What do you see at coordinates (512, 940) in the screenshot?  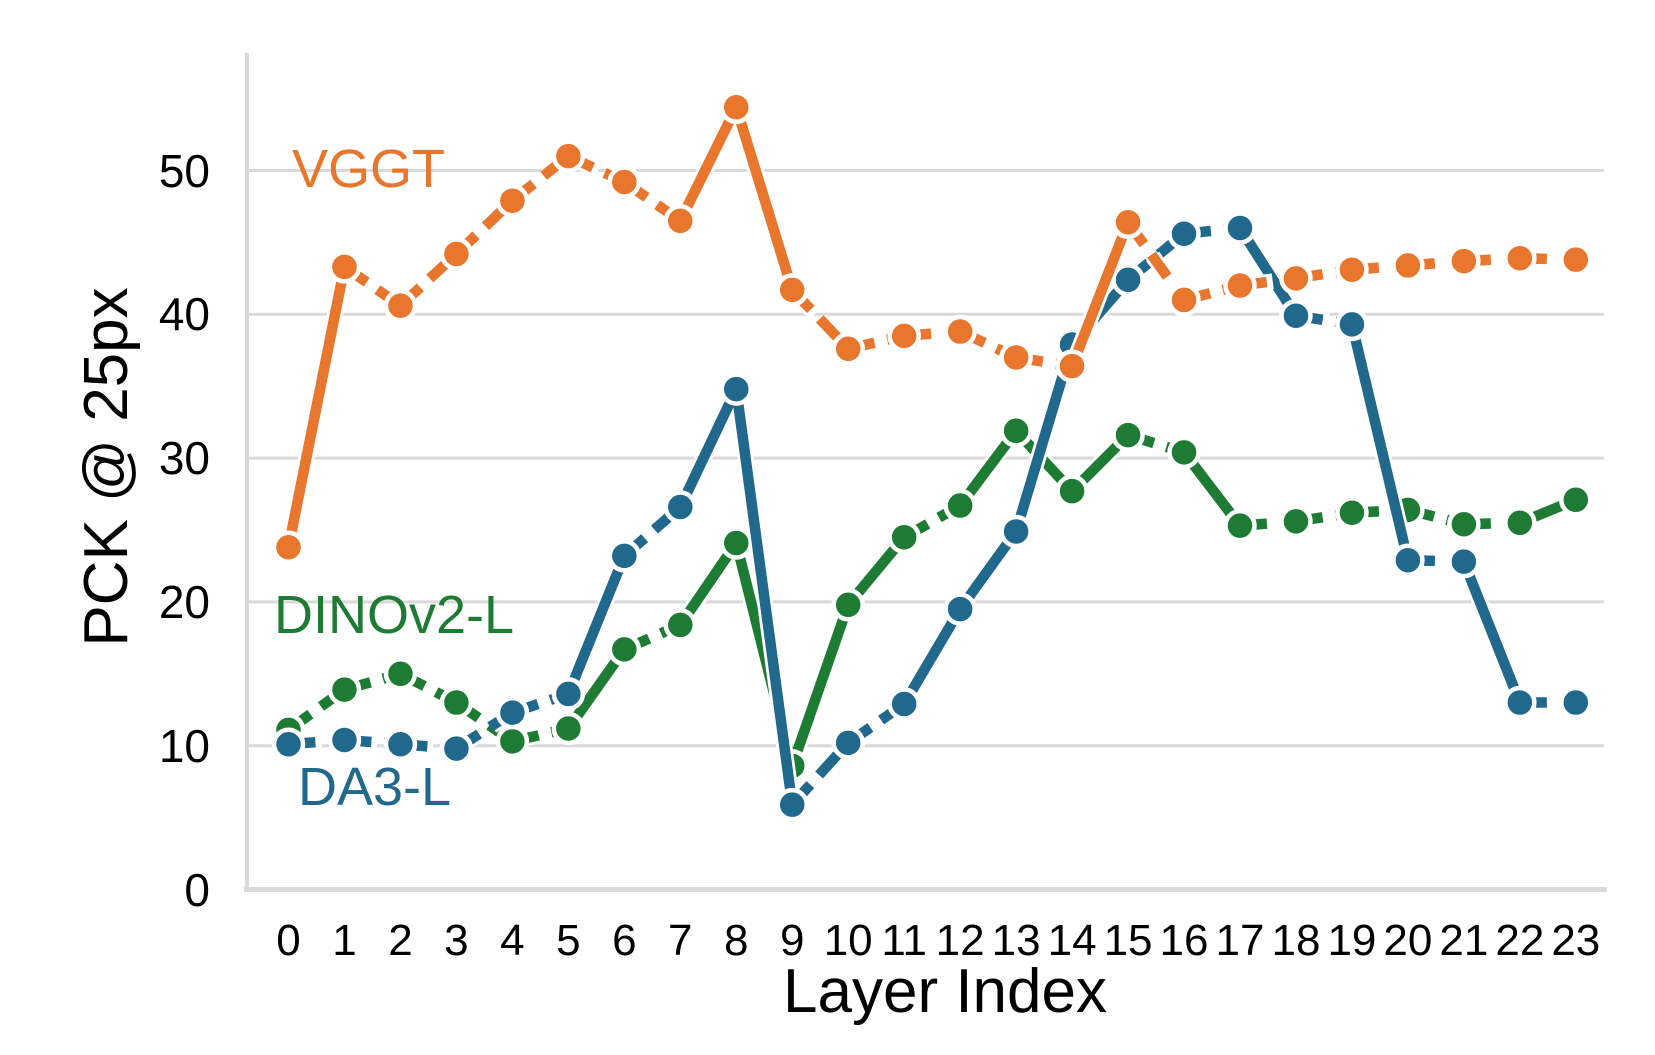 I see `x-tick-label-4: 4` at bounding box center [512, 940].